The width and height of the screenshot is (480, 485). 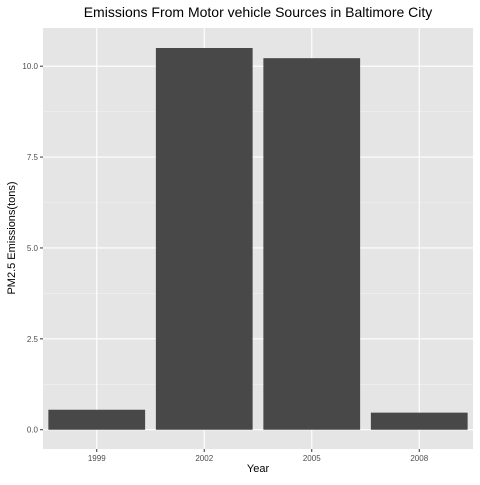 What do you see at coordinates (30, 66) in the screenshot?
I see `y-tick-label: 10.0` at bounding box center [30, 66].